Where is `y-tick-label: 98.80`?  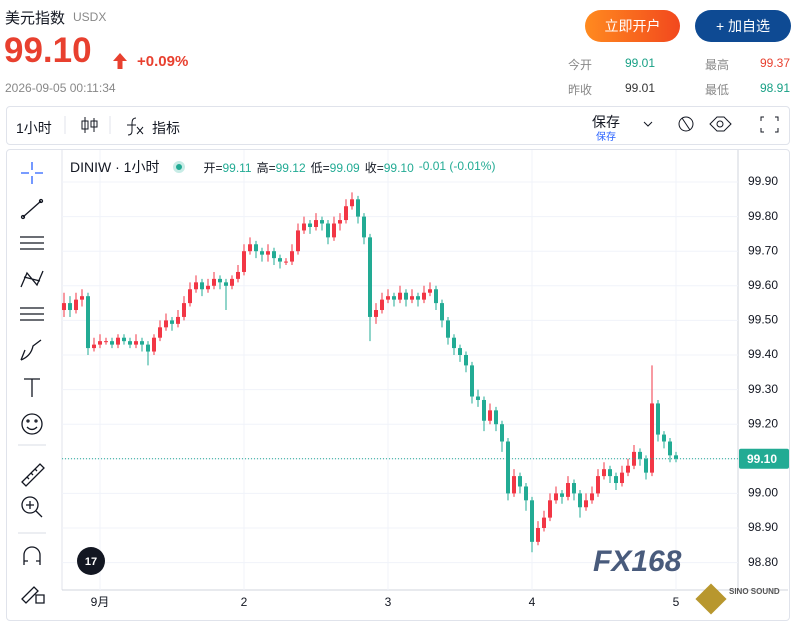 y-tick-label: 98.80 is located at coordinates (763, 562).